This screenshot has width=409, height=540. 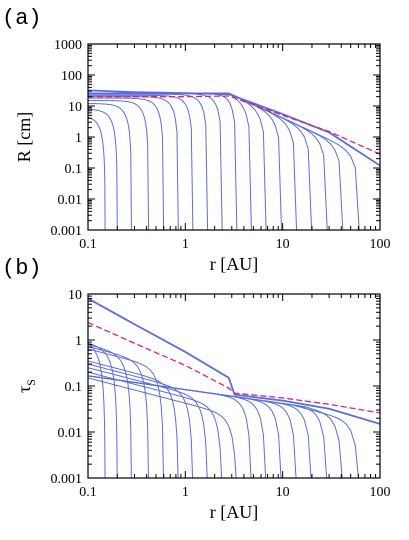 I want to click on series-line-dashed, so click(x=234, y=125).